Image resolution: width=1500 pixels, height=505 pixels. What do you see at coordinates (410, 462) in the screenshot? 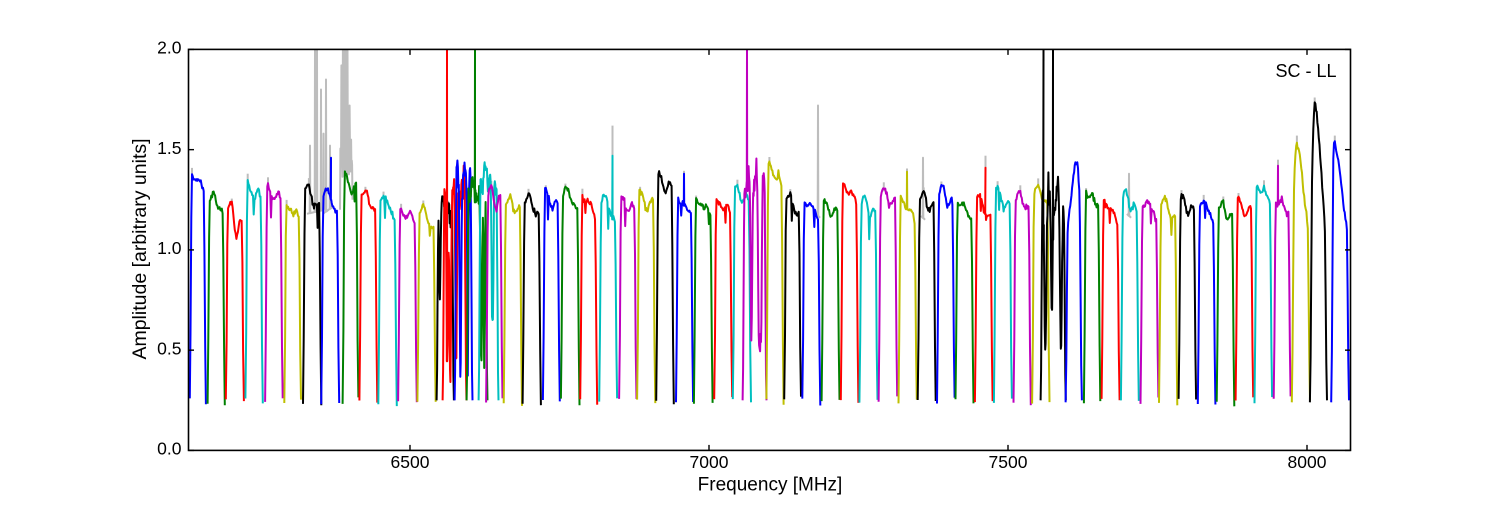
I see `svg-text: 6500` at bounding box center [410, 462].